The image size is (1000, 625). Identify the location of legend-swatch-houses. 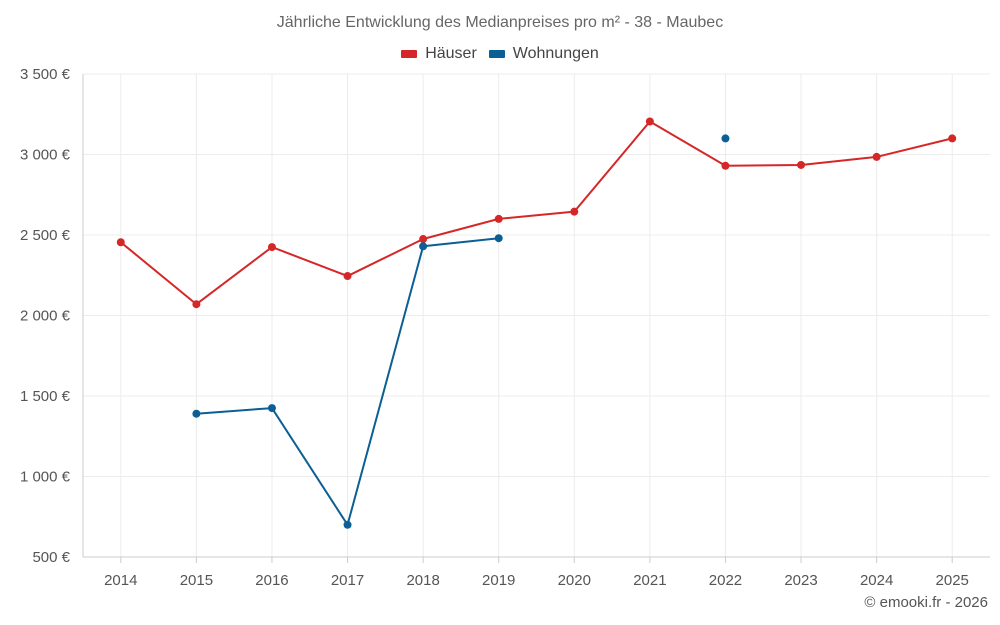
(409, 54).